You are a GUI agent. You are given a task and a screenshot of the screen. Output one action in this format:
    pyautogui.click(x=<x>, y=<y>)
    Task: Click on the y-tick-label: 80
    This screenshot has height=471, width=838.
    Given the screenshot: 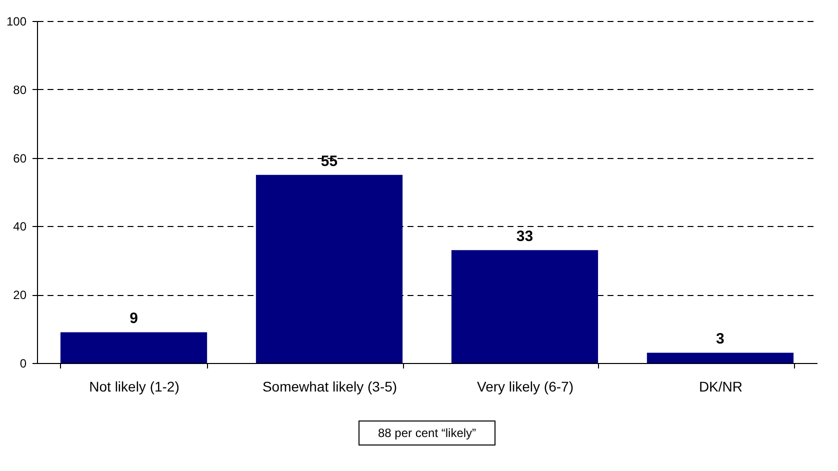 What is the action you would take?
    pyautogui.click(x=20, y=89)
    